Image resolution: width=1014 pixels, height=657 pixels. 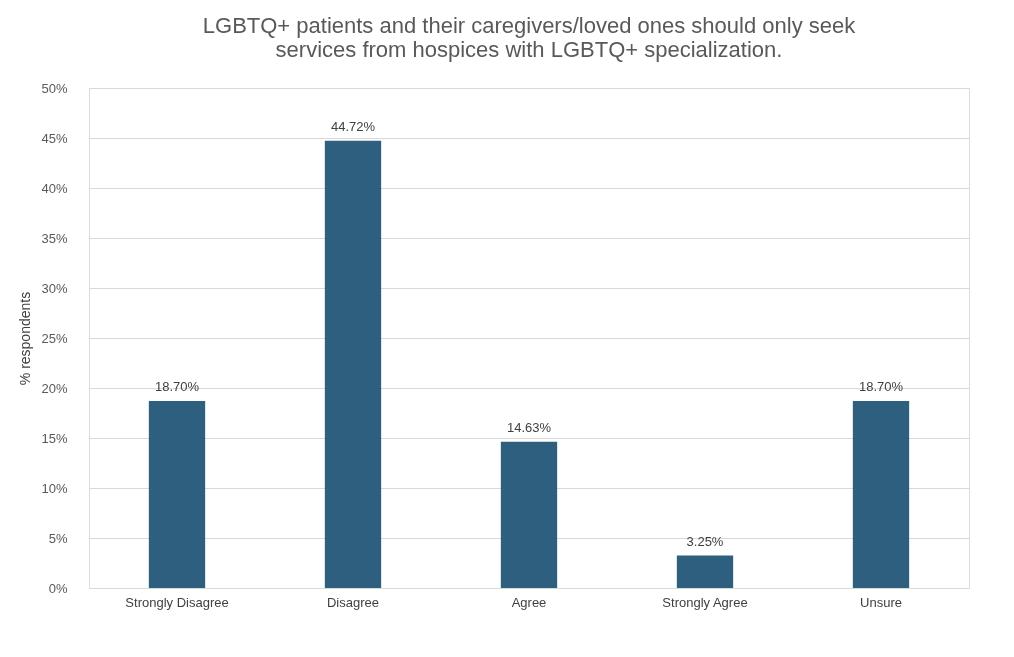 What do you see at coordinates (54, 388) in the screenshot?
I see `y-tick-label: 20%` at bounding box center [54, 388].